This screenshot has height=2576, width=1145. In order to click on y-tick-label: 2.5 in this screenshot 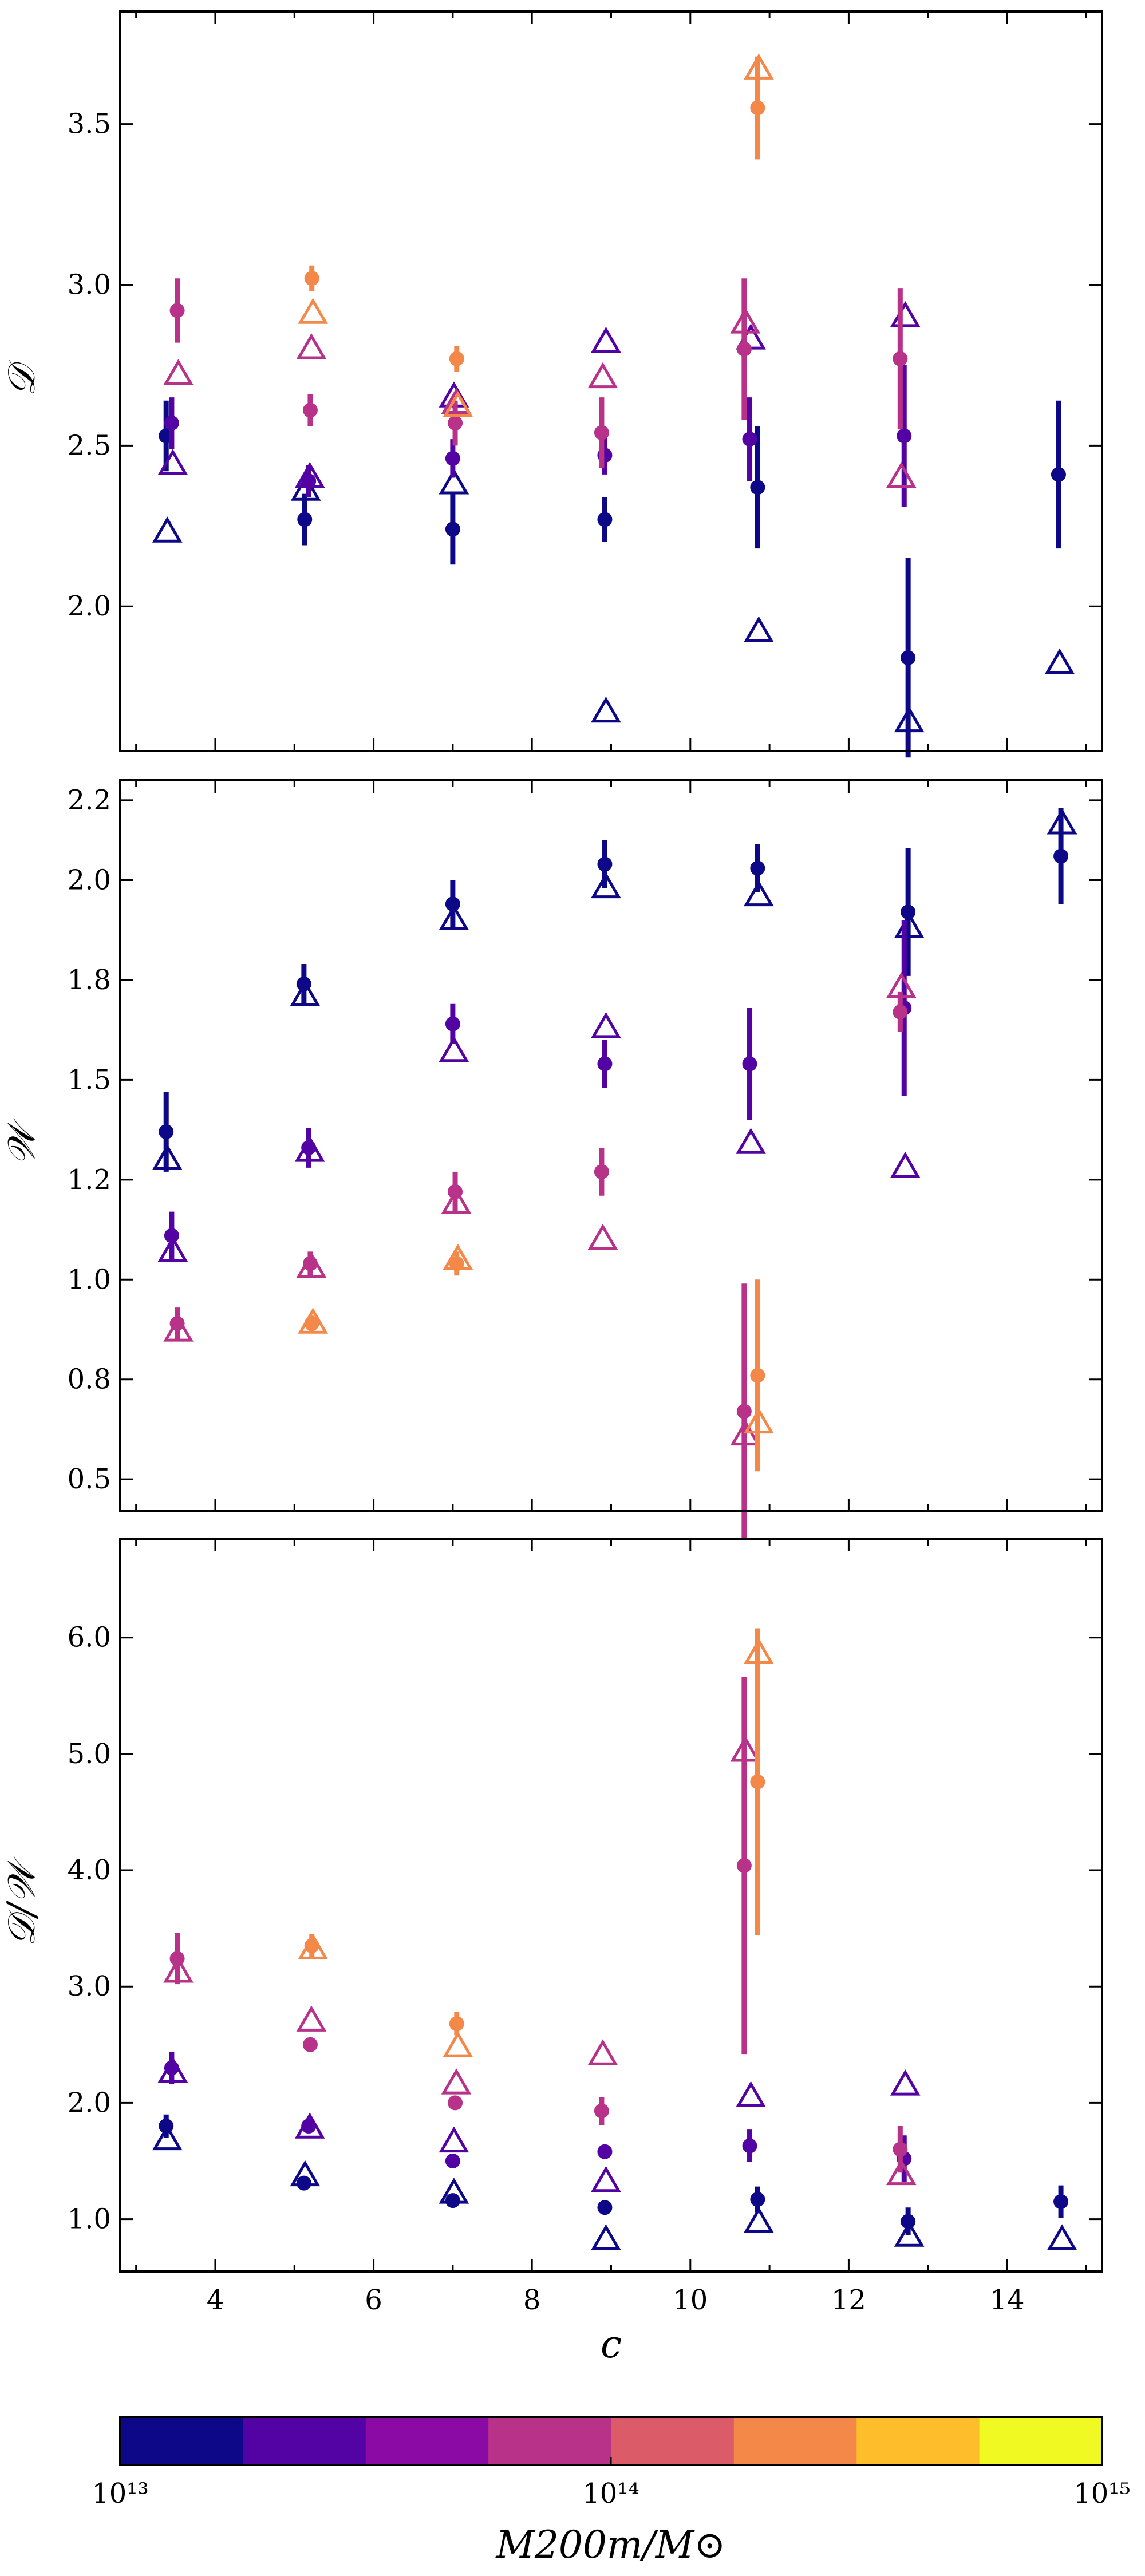, I will do `click(90, 445)`.